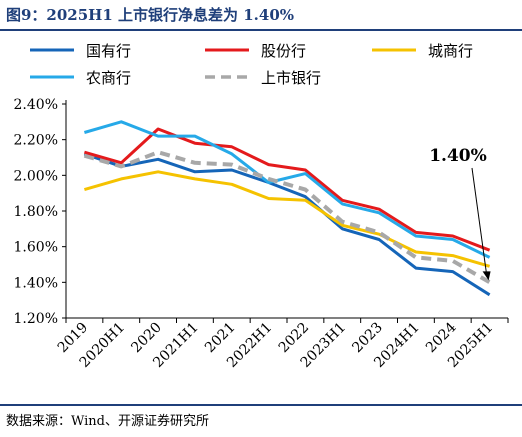  I want to click on y-tick-label: 1.80%, so click(36, 212).